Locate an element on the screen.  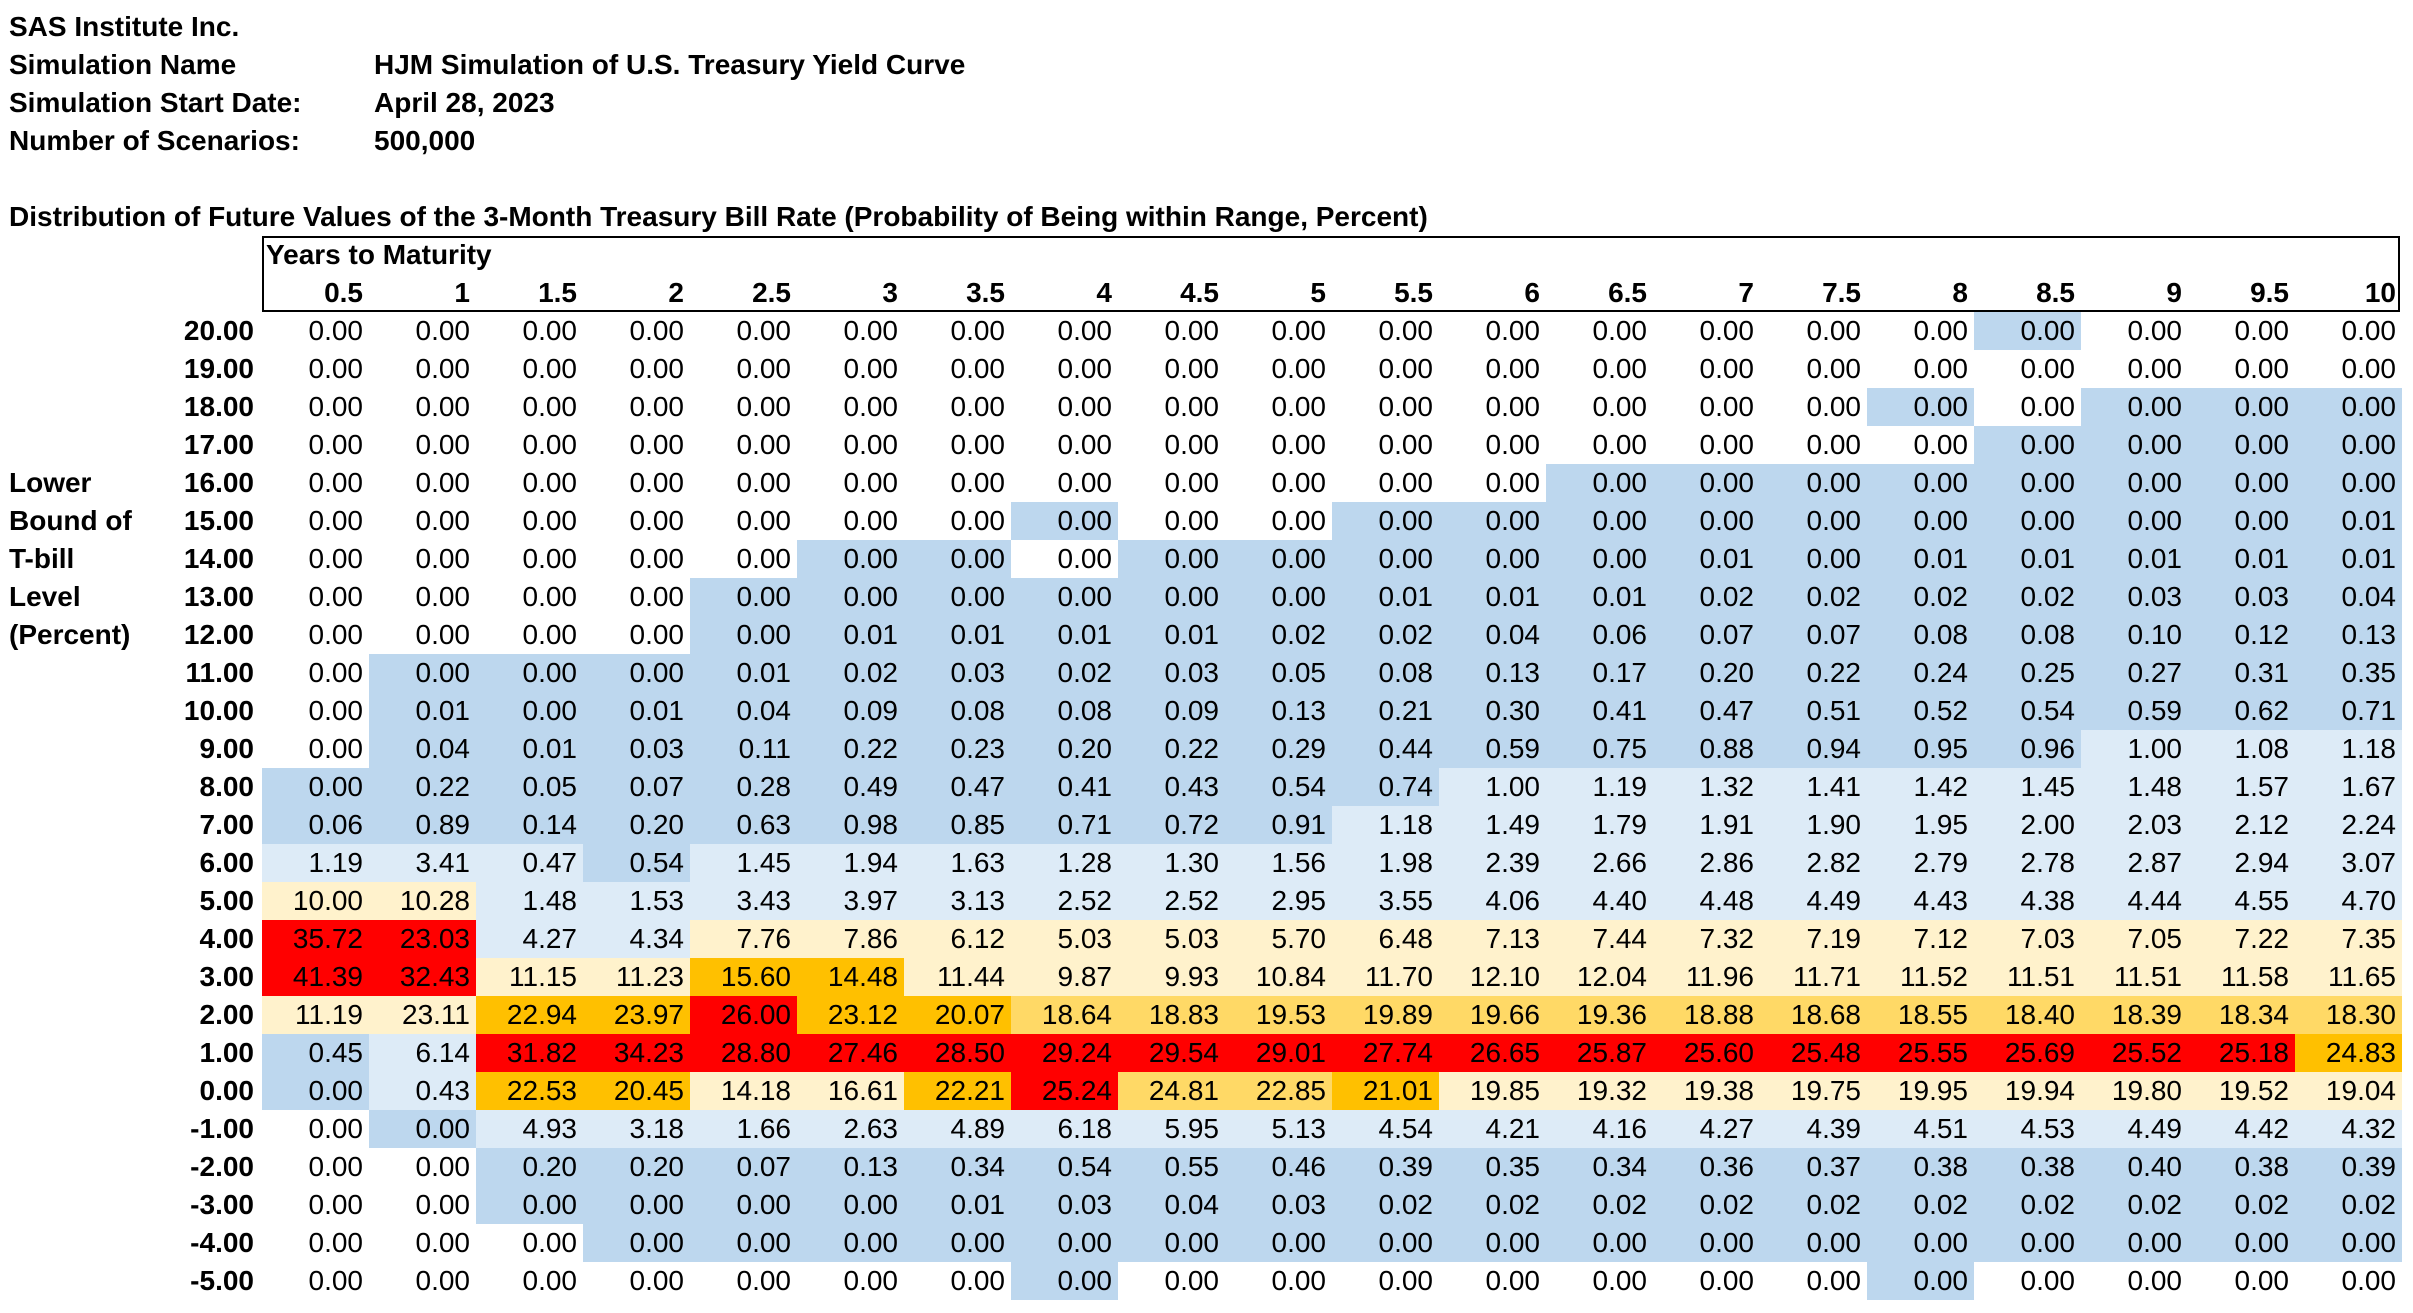
row-label: 4.00 is located at coordinates (227, 938).